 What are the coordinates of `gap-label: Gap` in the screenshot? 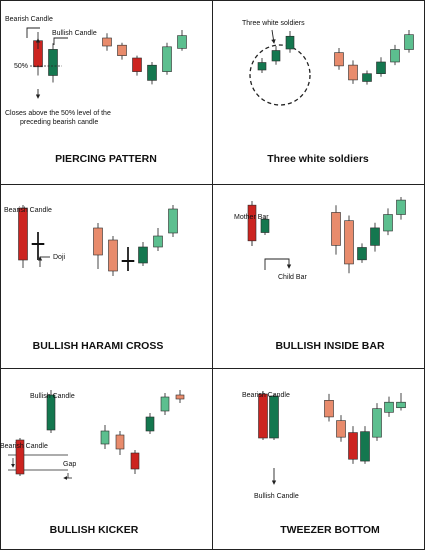 It's located at (69, 464).